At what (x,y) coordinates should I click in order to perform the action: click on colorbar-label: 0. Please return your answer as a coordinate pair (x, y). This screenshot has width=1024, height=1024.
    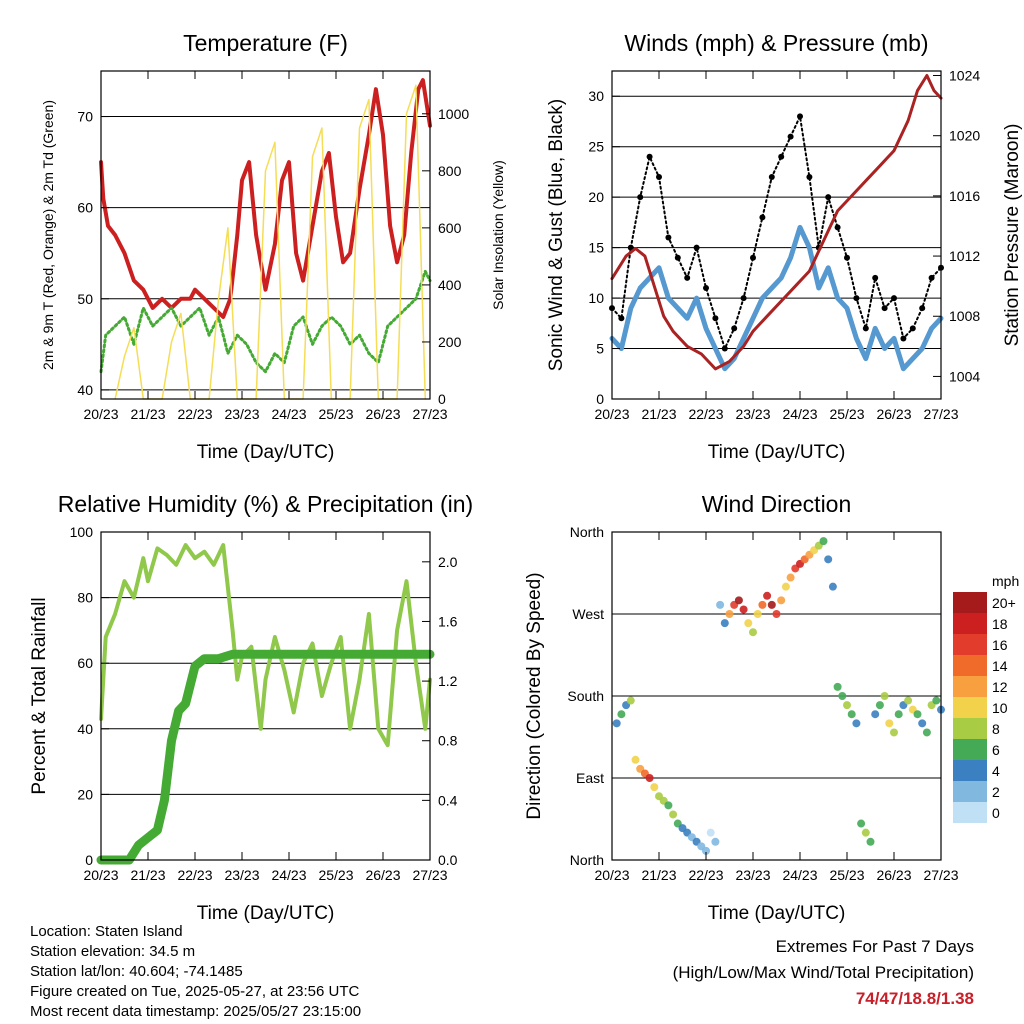
    Looking at the image, I should click on (996, 813).